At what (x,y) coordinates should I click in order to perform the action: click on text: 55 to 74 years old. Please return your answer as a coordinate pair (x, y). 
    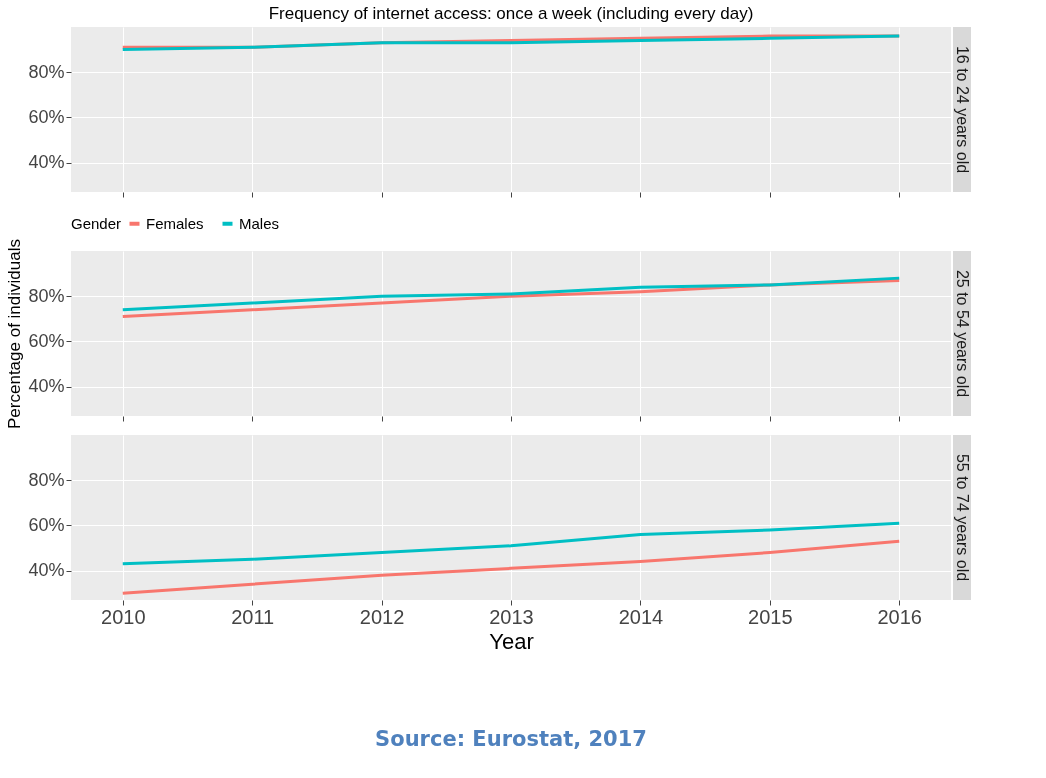
    Looking at the image, I should click on (962, 517).